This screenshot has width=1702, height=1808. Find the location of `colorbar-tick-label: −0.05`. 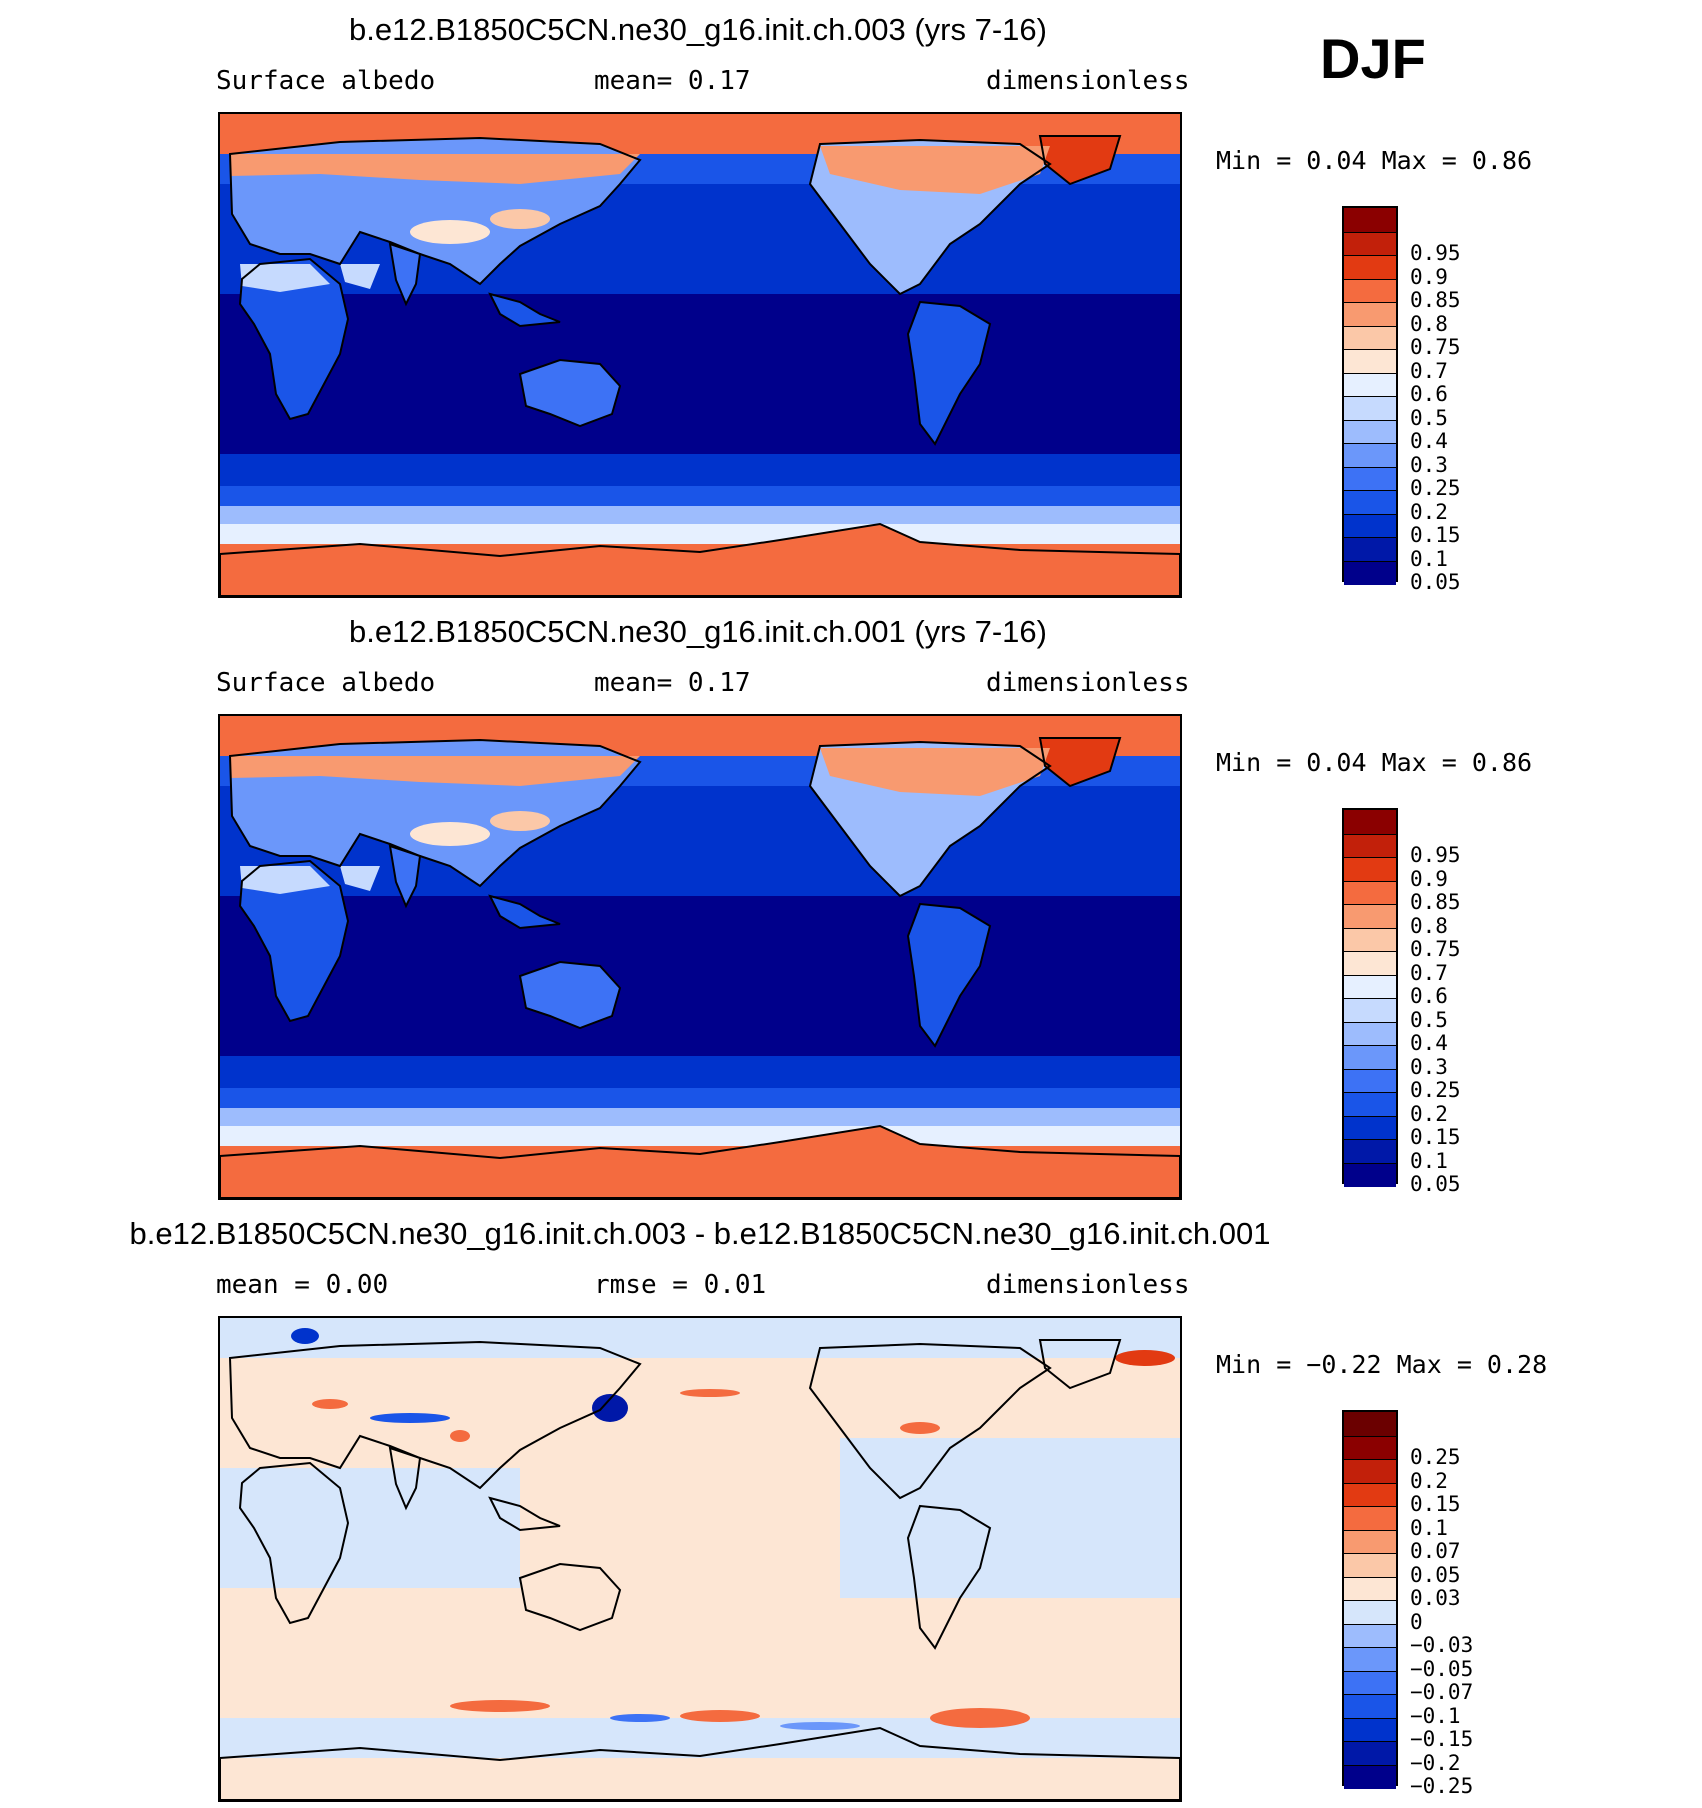

colorbar-tick-label: −0.05 is located at coordinates (1442, 1668).